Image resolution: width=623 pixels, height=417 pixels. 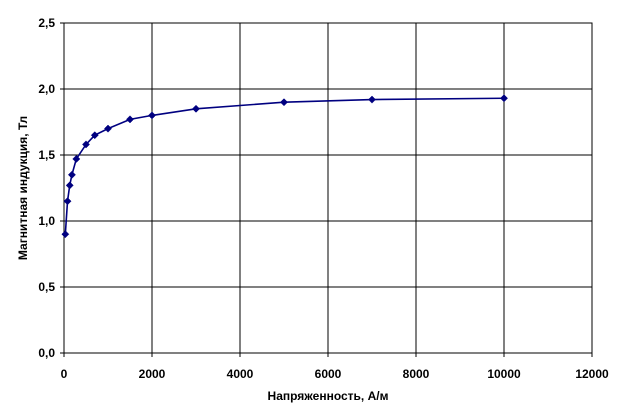 I want to click on y-tick-label: 1,0, so click(x=46, y=221).